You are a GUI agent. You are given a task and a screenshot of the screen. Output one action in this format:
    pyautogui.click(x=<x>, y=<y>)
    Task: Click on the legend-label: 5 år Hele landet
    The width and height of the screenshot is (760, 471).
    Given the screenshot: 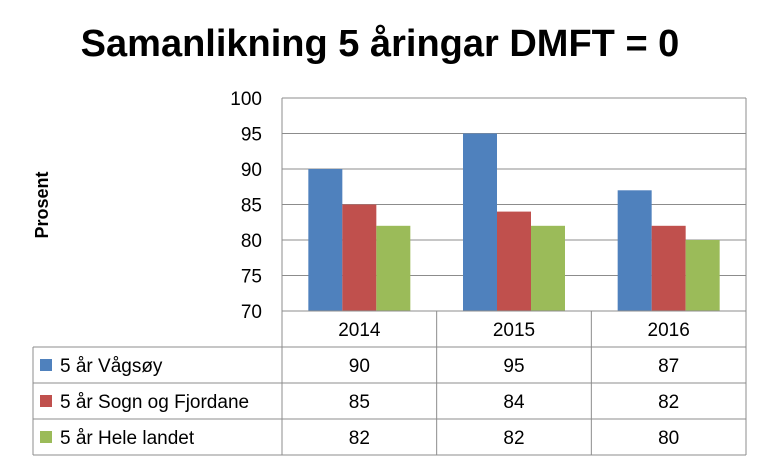 What is the action you would take?
    pyautogui.click(x=127, y=438)
    